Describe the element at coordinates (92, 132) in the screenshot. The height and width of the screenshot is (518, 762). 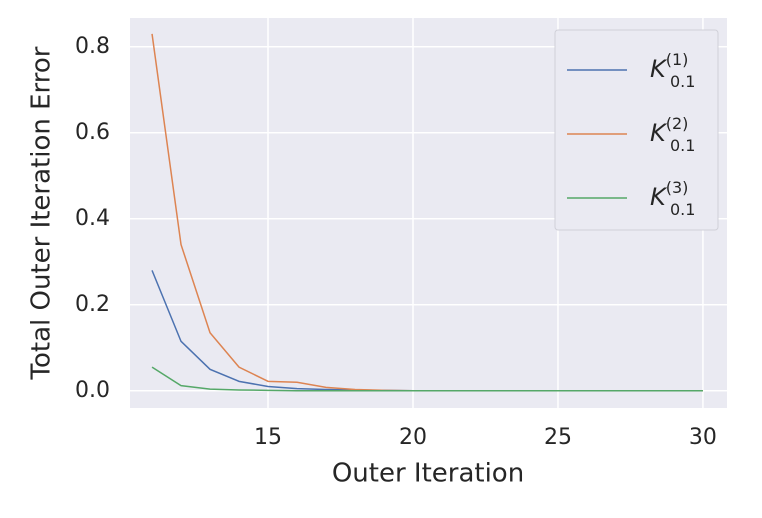
I see `y-tick-label: 0.6` at that location.